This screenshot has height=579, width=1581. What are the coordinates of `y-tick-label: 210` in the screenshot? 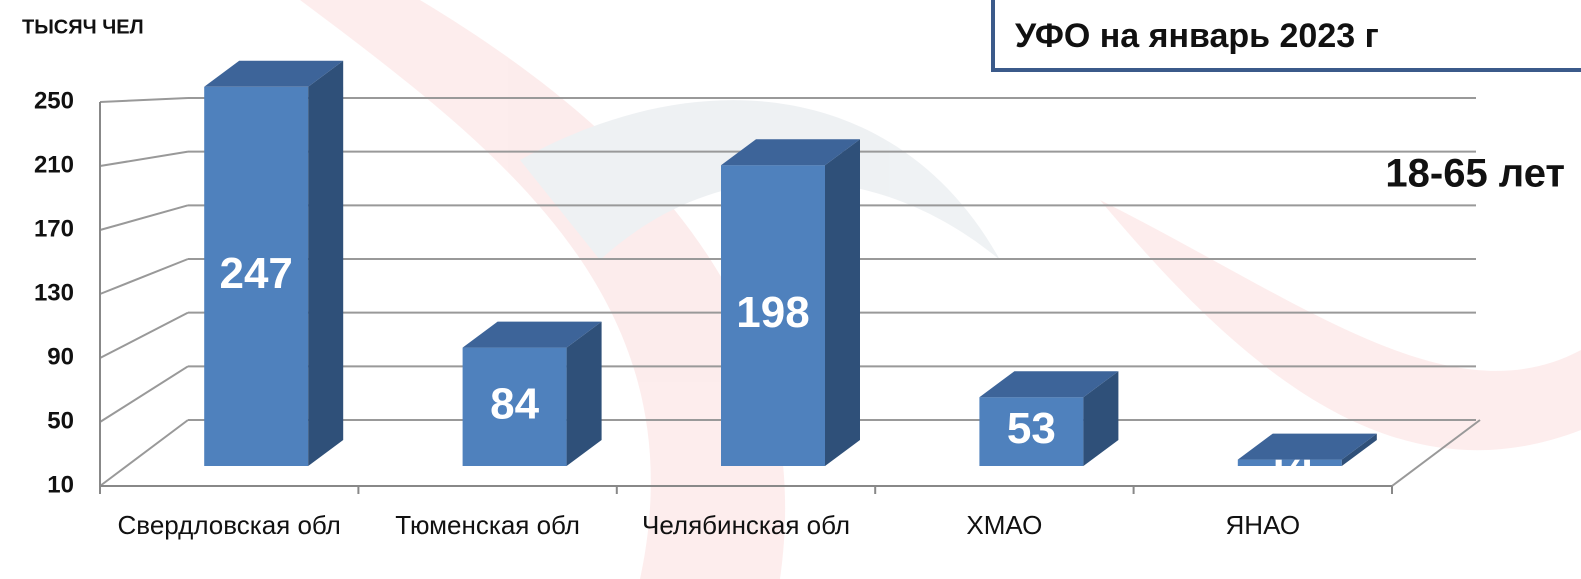 It's located at (54, 164).